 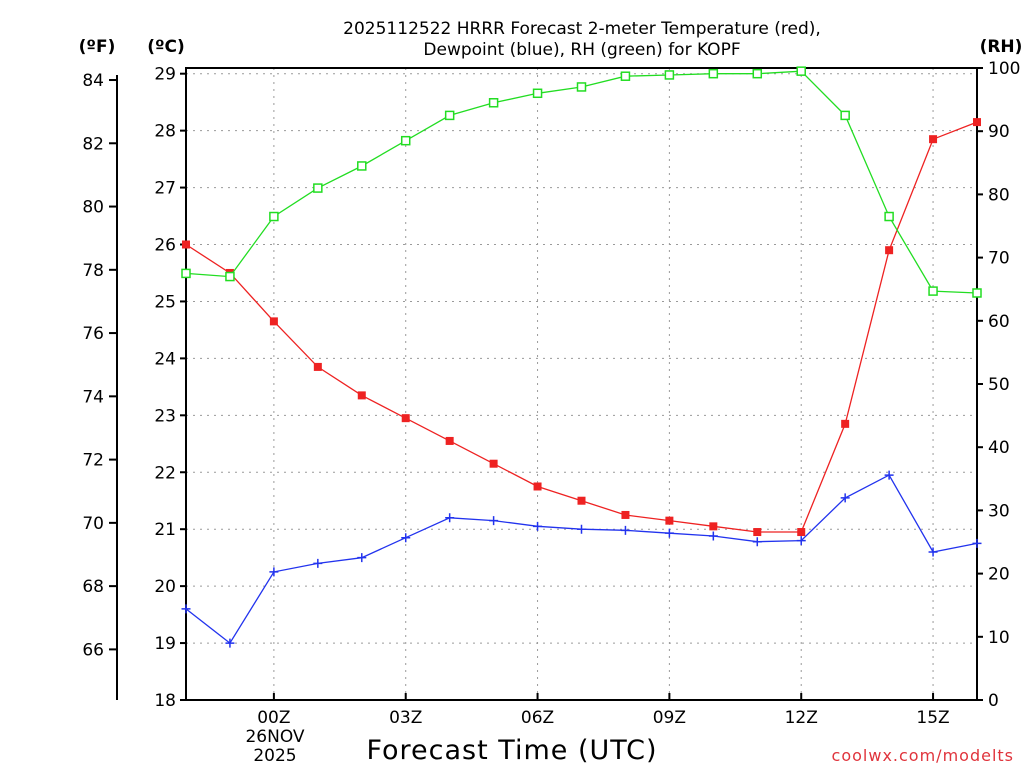 I want to click on fahrenheit-tick-label: 80, so click(x=93, y=208).